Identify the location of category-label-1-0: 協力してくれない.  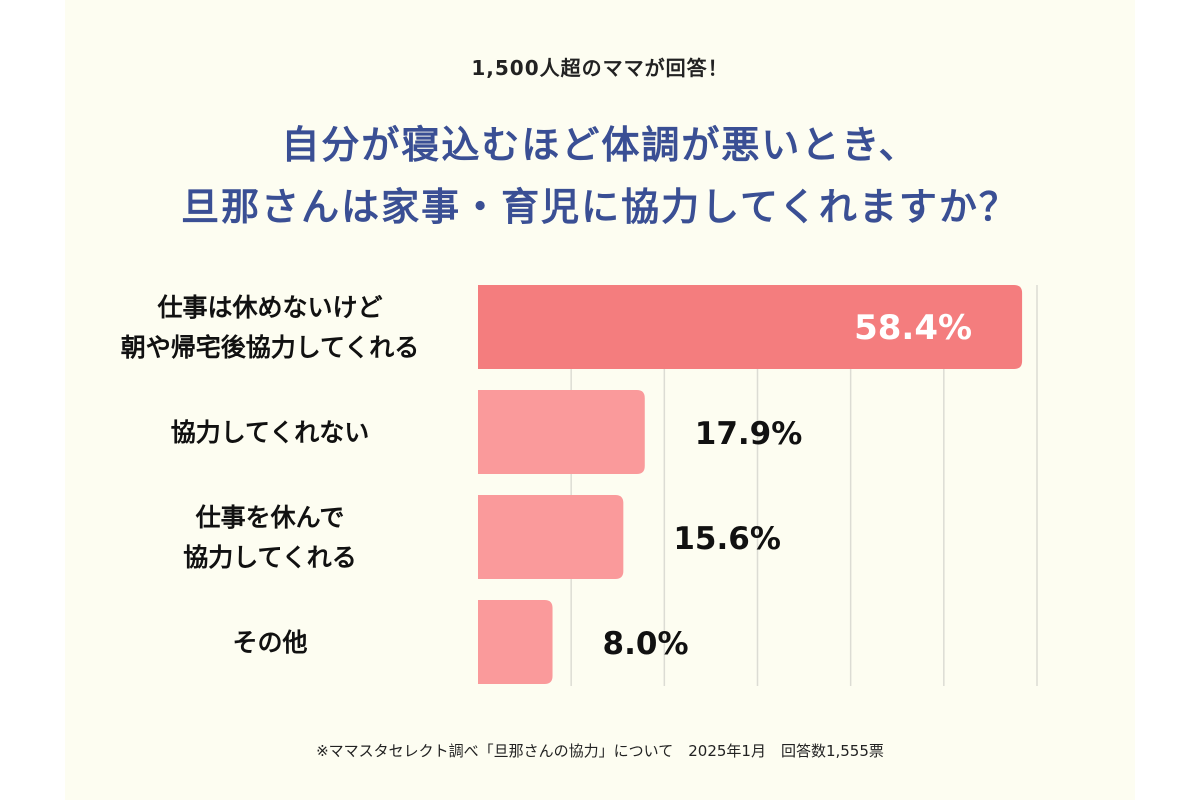
(270, 432).